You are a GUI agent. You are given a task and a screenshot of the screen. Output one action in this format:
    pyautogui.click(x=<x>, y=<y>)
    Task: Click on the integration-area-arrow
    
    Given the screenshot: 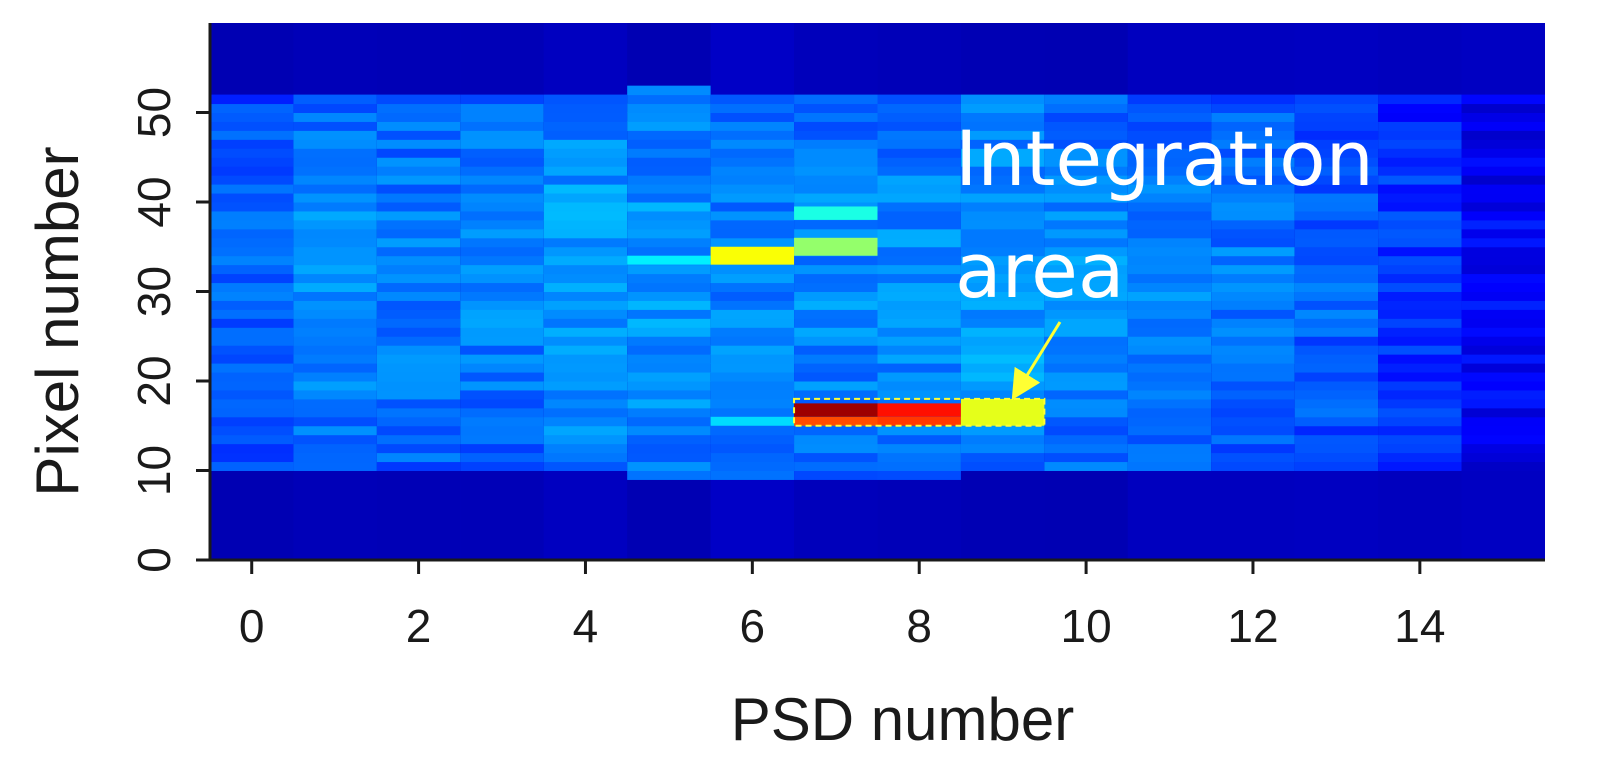 What is the action you would take?
    pyautogui.click(x=1036, y=361)
    